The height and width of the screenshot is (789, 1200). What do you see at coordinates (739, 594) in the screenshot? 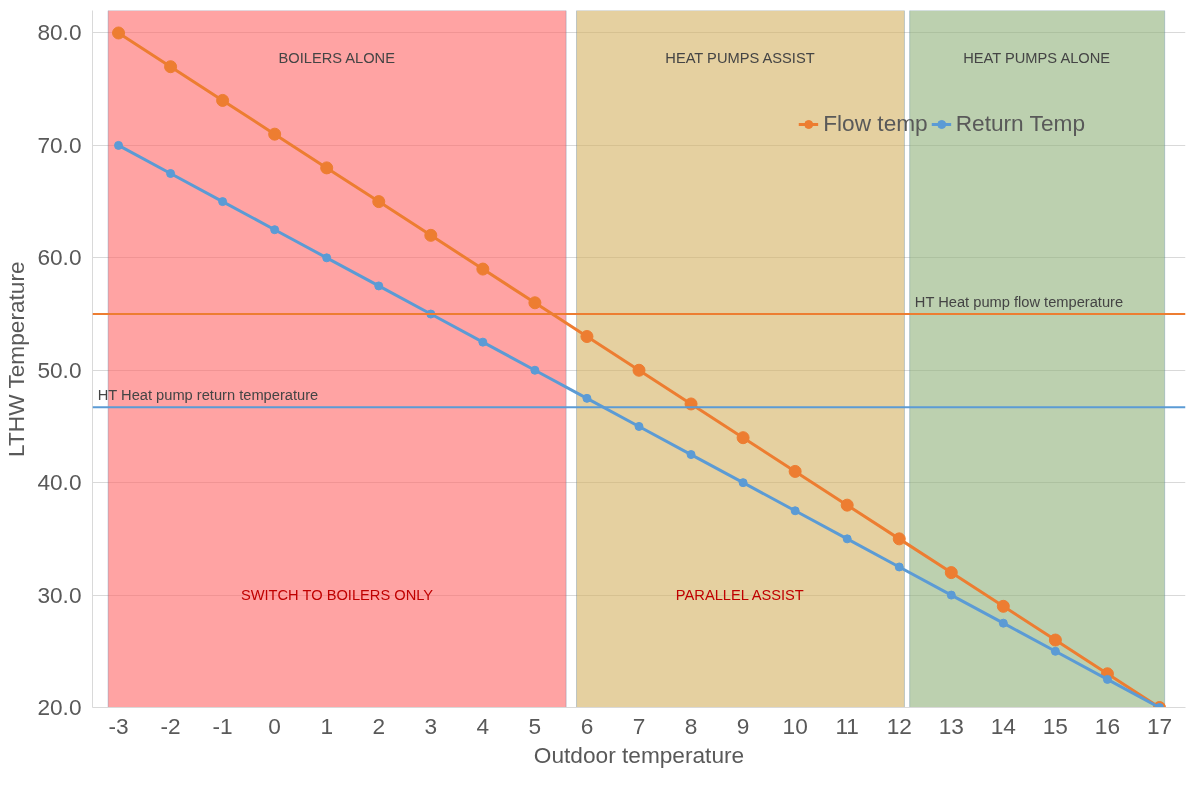
I see `annotation: PARALLEL ASSIST` at bounding box center [739, 594].